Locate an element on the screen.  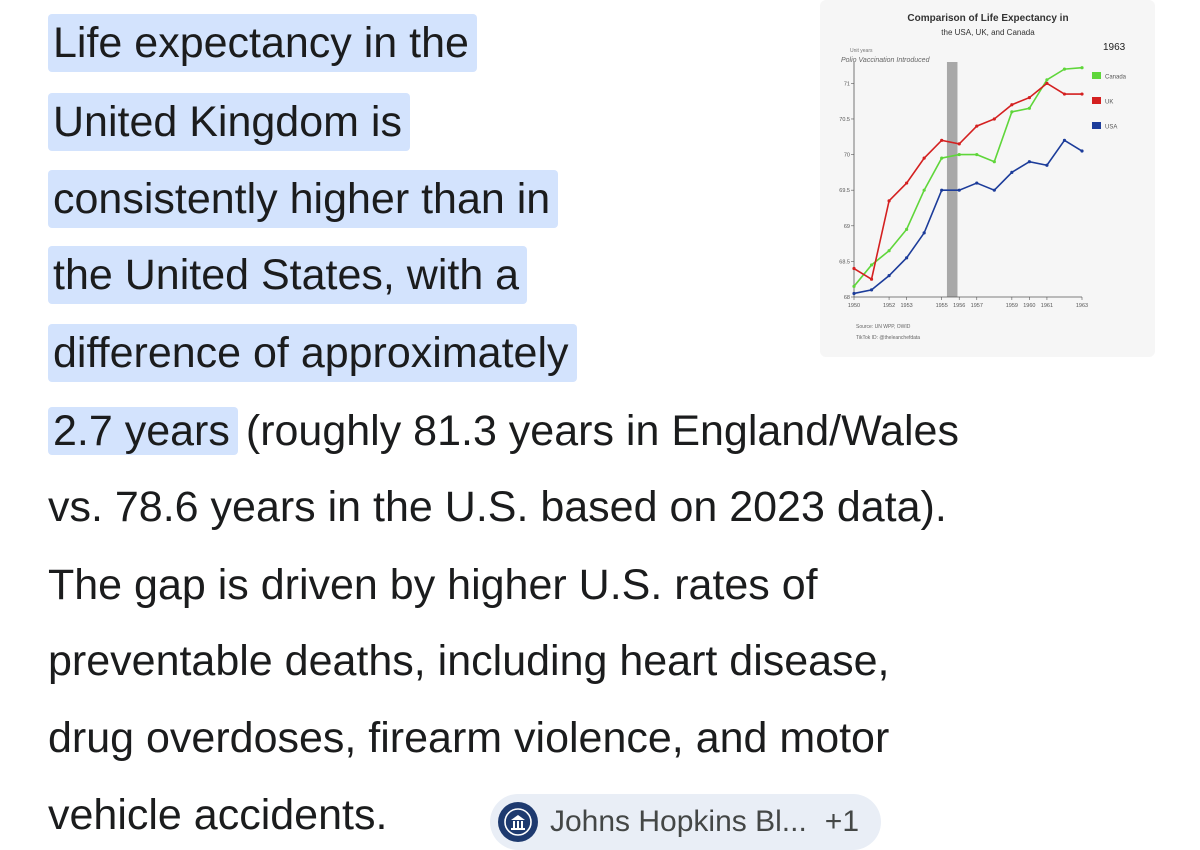
y-tick-label: 68.5 is located at coordinates (844, 262).